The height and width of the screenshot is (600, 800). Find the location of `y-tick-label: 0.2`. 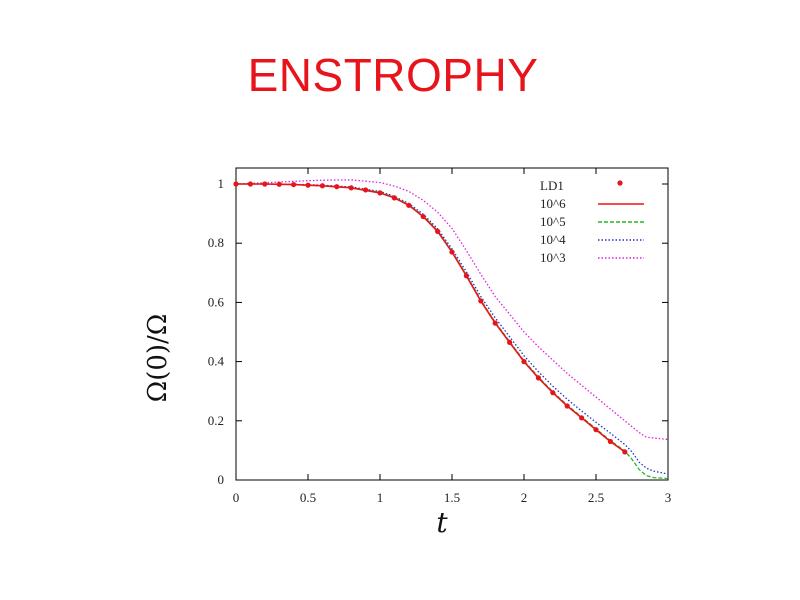

y-tick-label: 0.2 is located at coordinates (216, 420).